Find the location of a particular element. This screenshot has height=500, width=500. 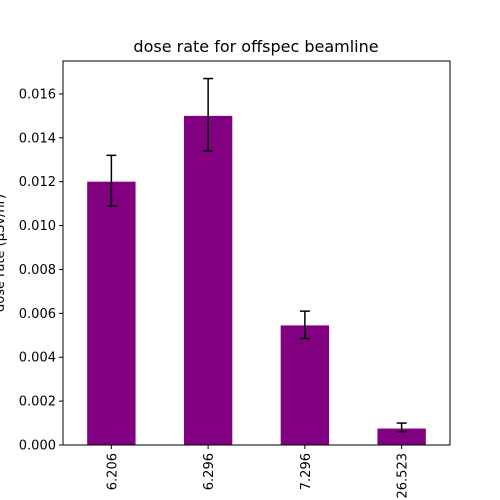

y-tick-label-0.004: 0.004 is located at coordinates (37, 358).